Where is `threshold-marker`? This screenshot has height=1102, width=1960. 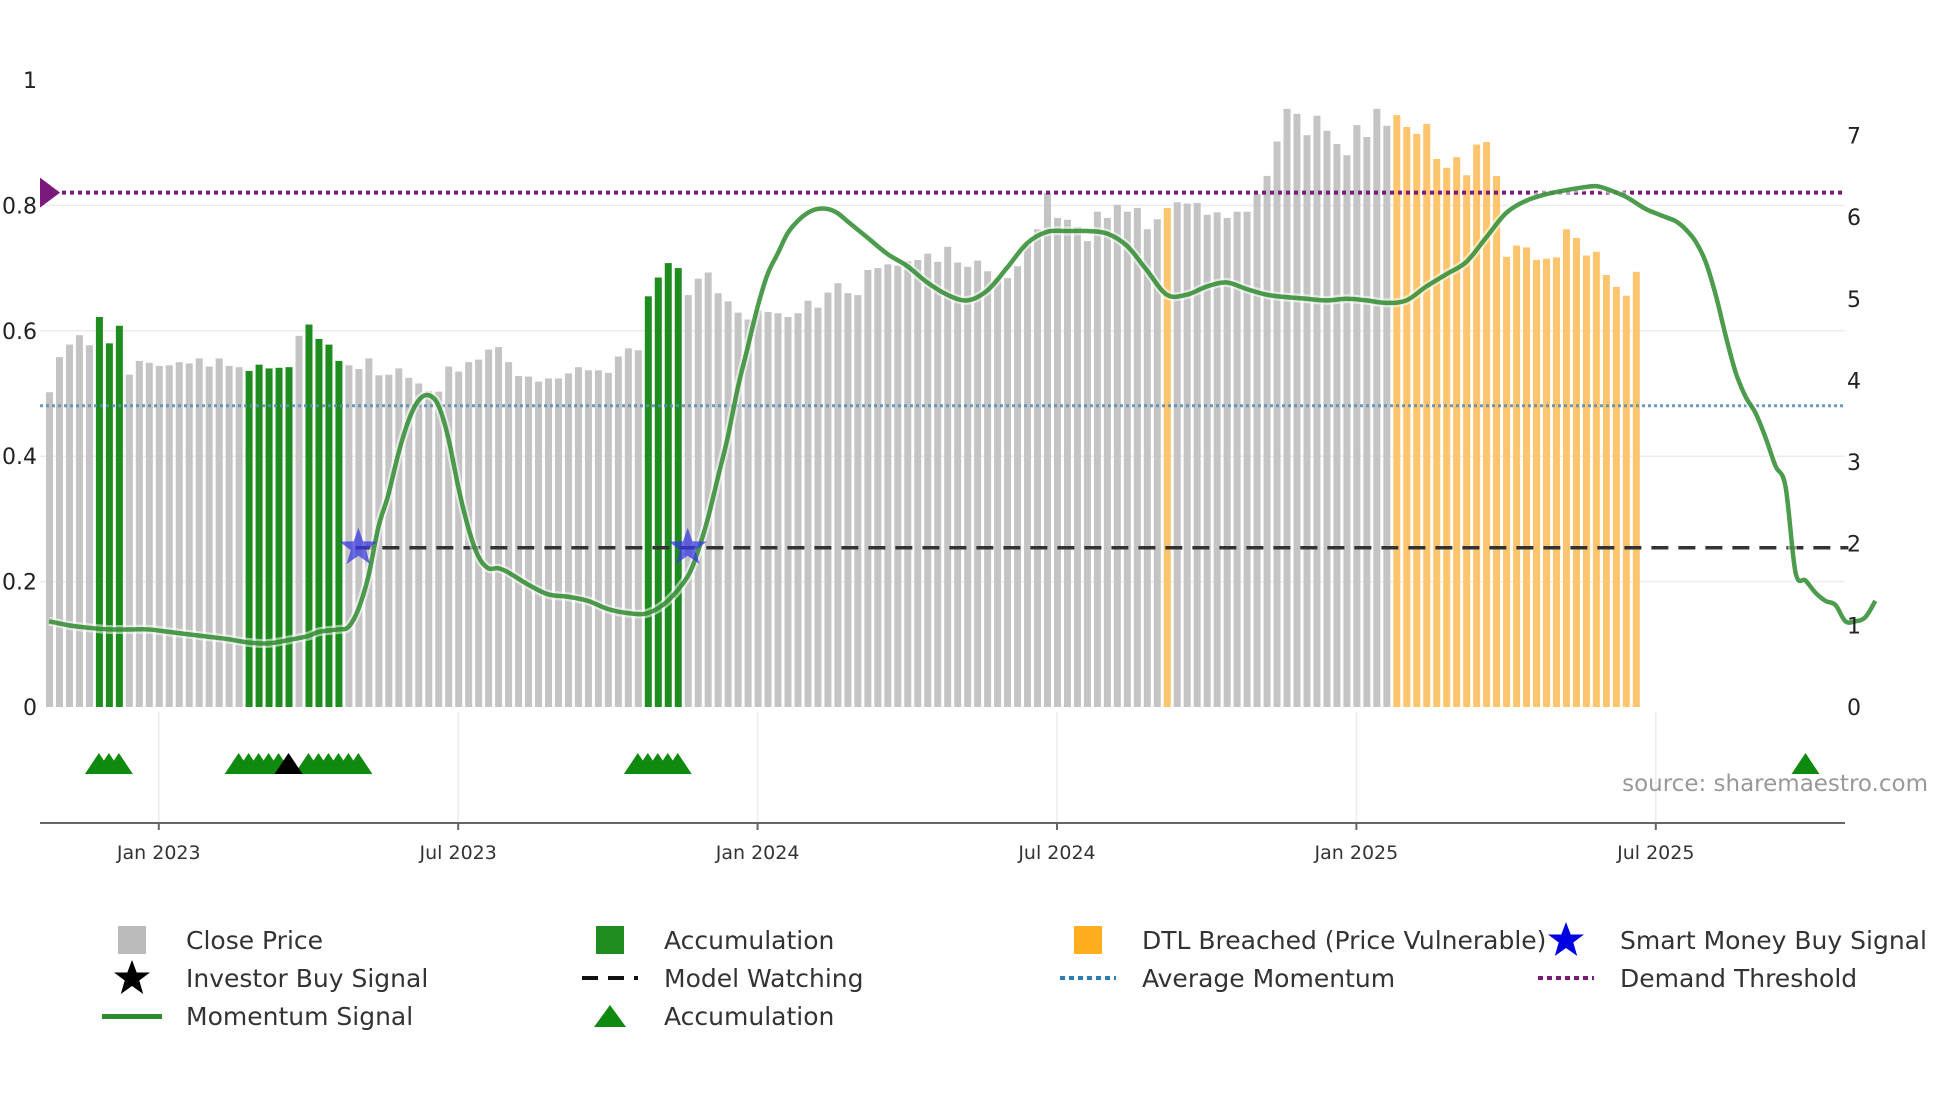
threshold-marker is located at coordinates (50, 192).